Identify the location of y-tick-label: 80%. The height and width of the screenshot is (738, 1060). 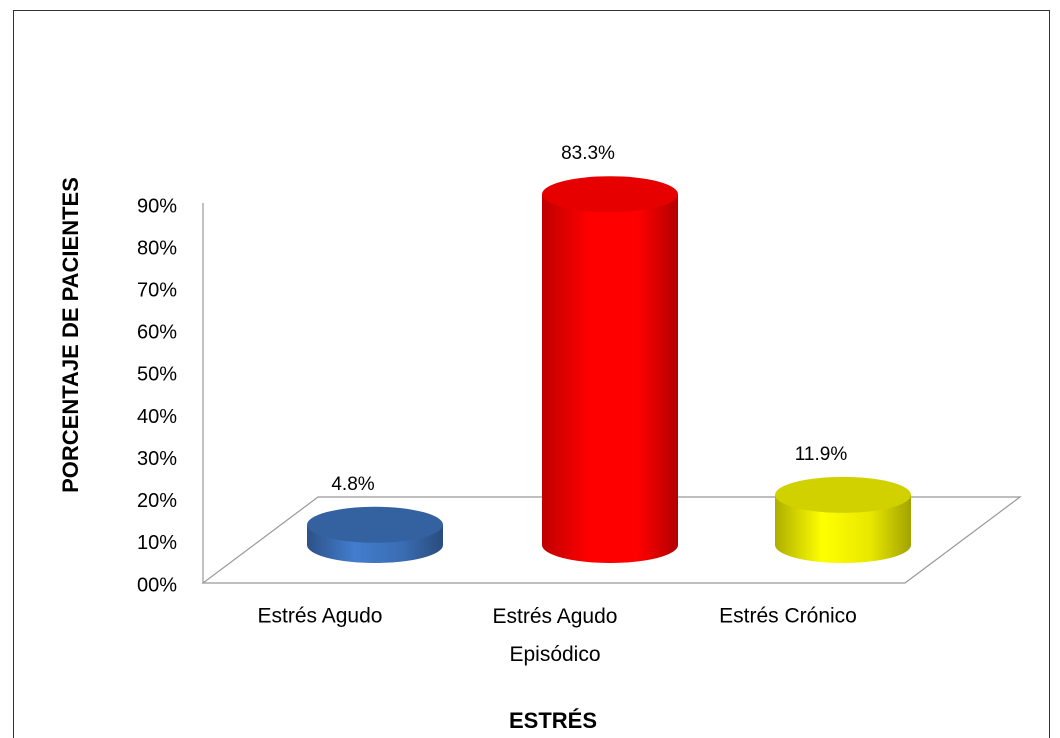
(157, 248).